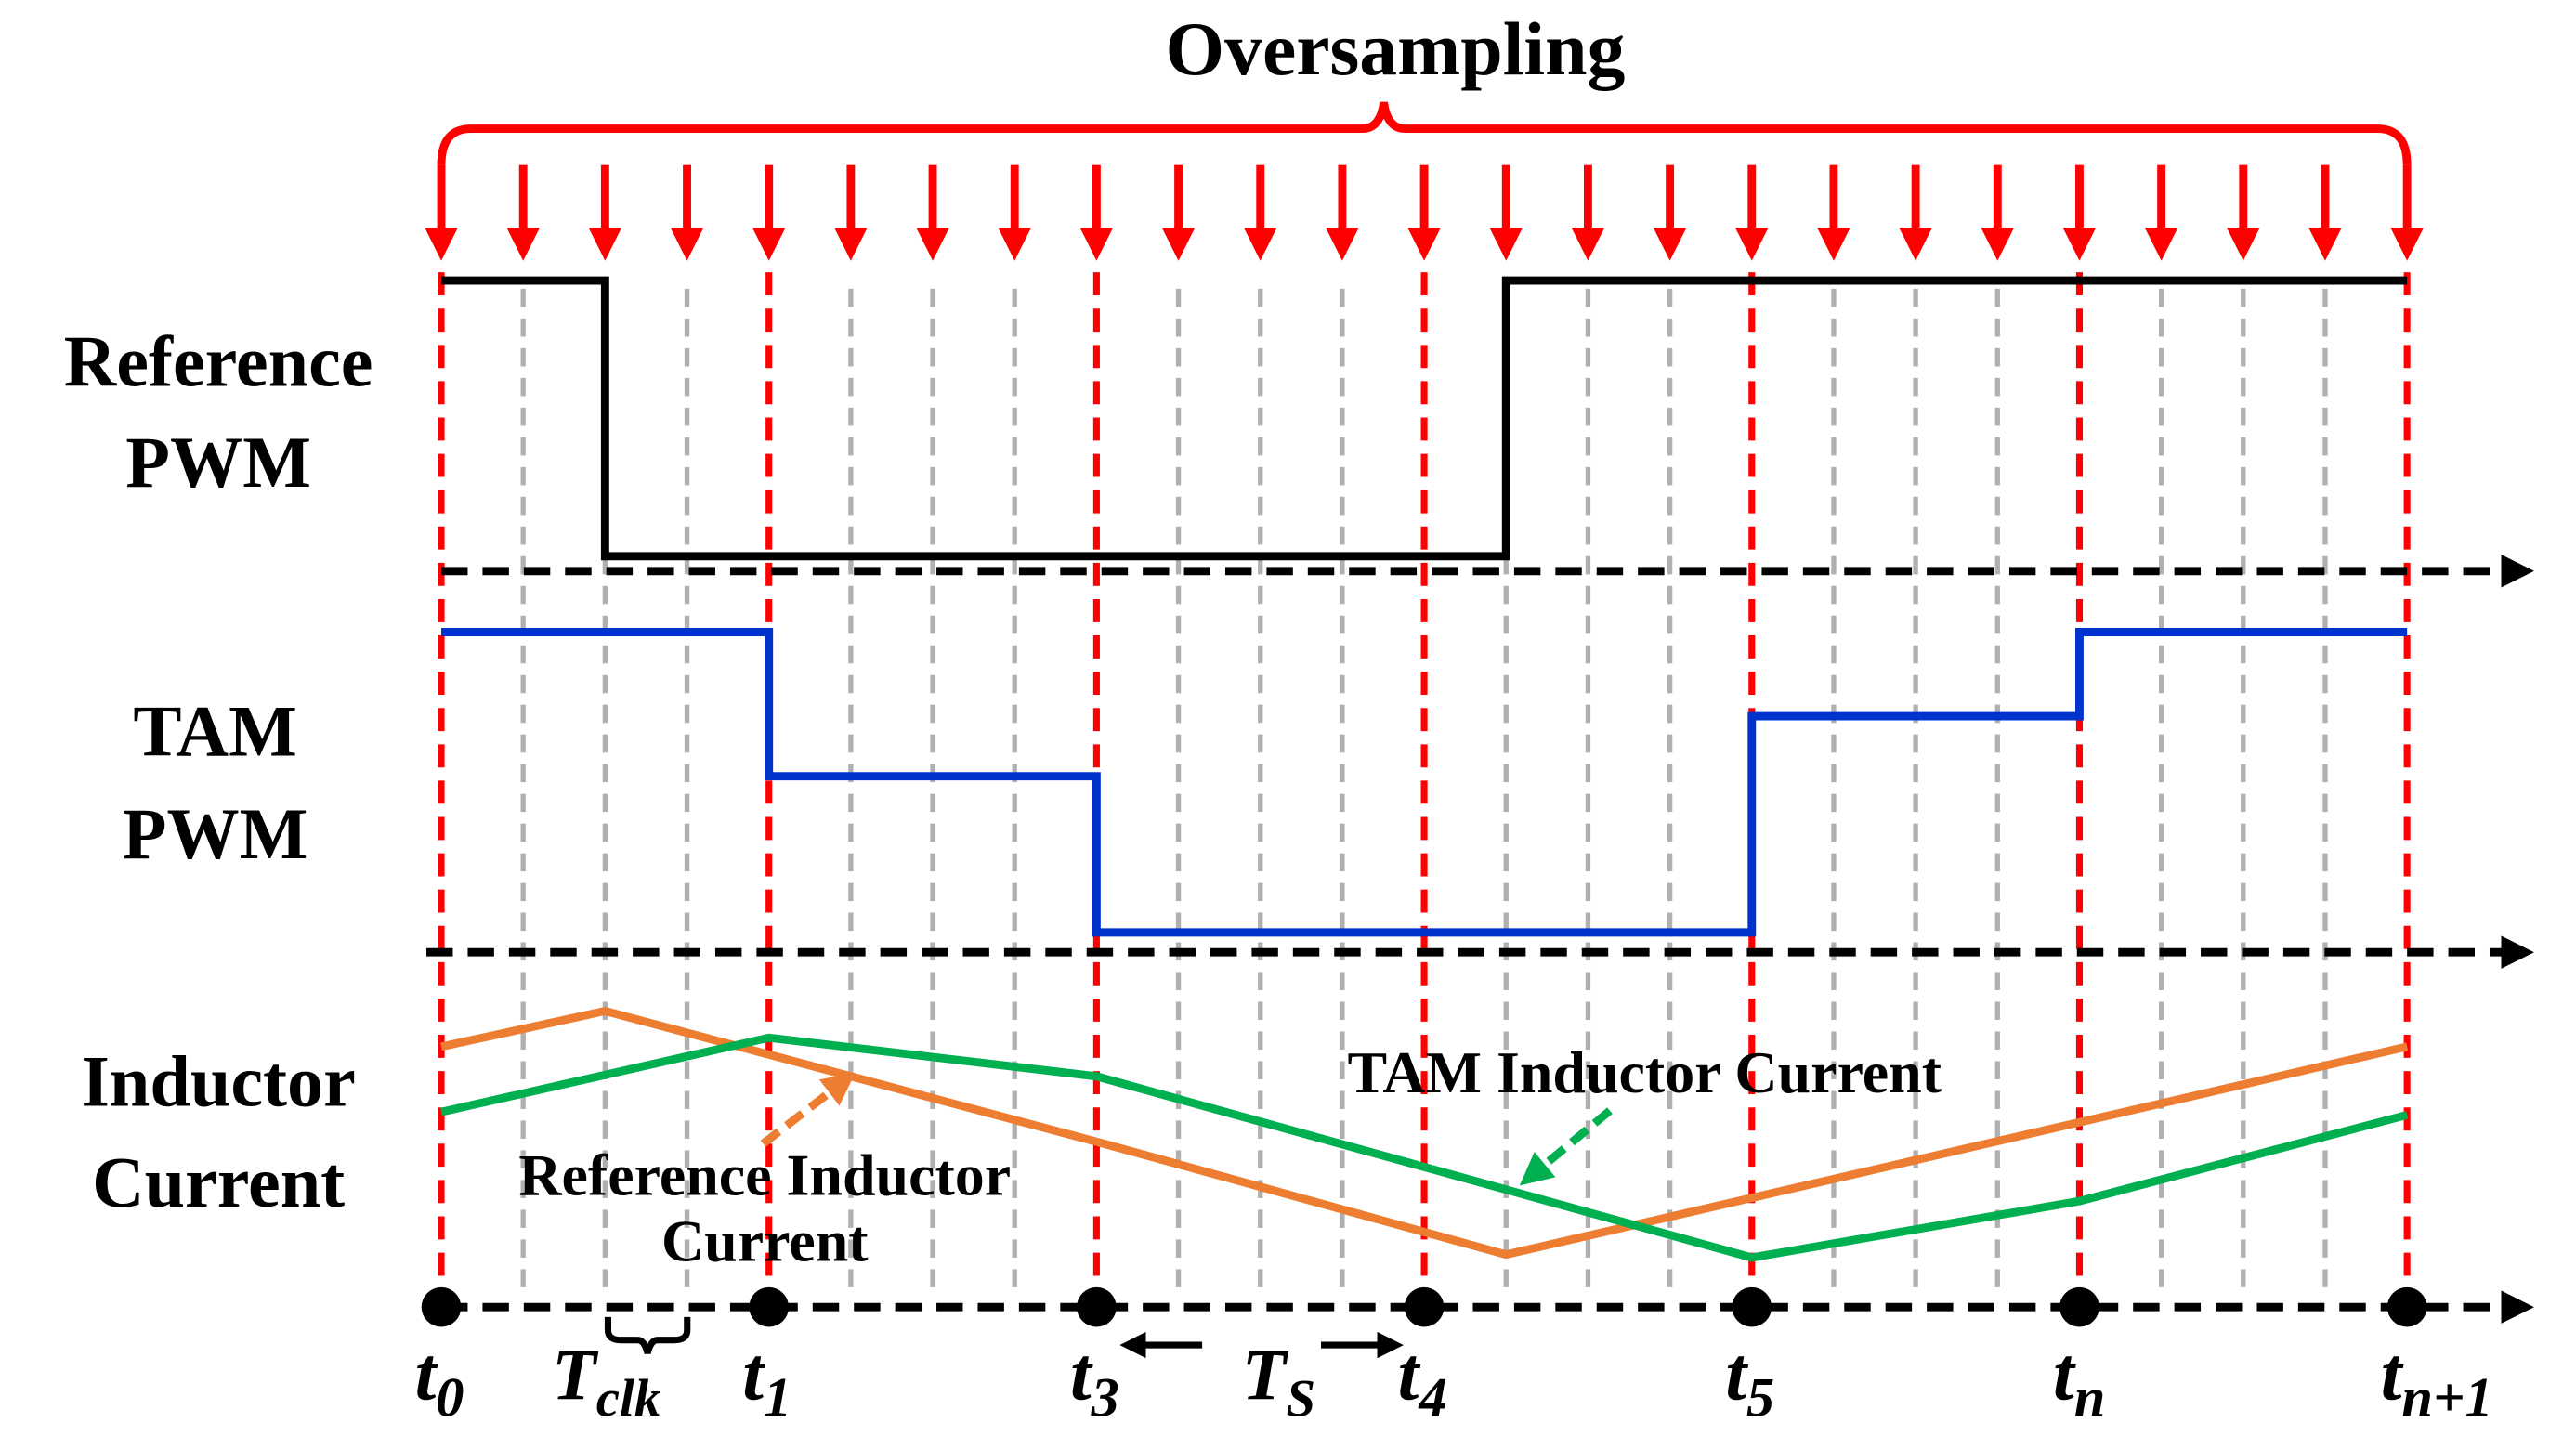 The width and height of the screenshot is (2576, 1449). What do you see at coordinates (1302, 1398) in the screenshot?
I see `ts-sub: S` at bounding box center [1302, 1398].